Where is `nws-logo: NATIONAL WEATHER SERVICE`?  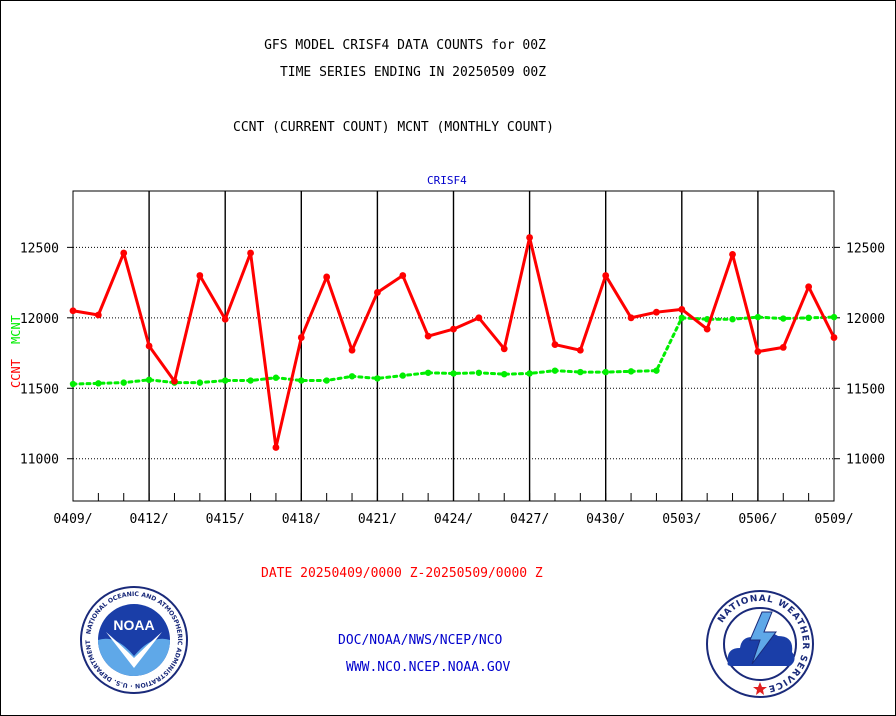 nws-logo: NATIONAL WEATHER SERVICE is located at coordinates (760, 644).